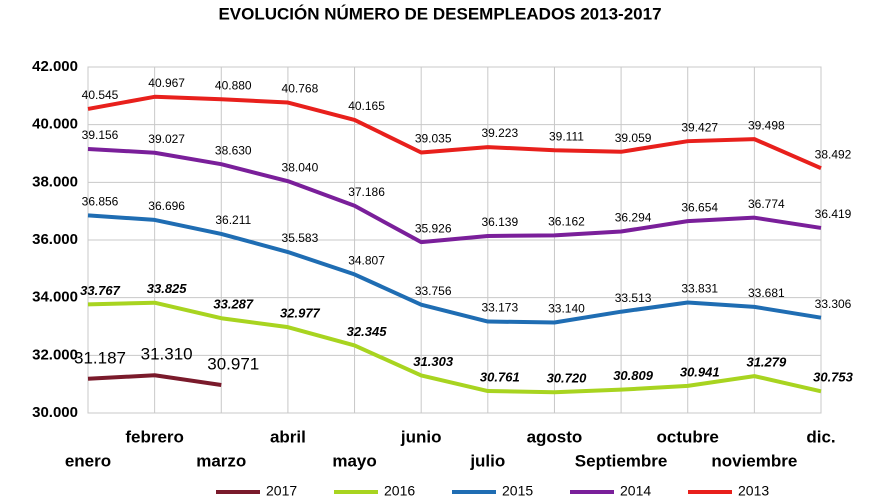 Image resolution: width=881 pixels, height=500 pixels. I want to click on data-label: 39.035, so click(433, 139).